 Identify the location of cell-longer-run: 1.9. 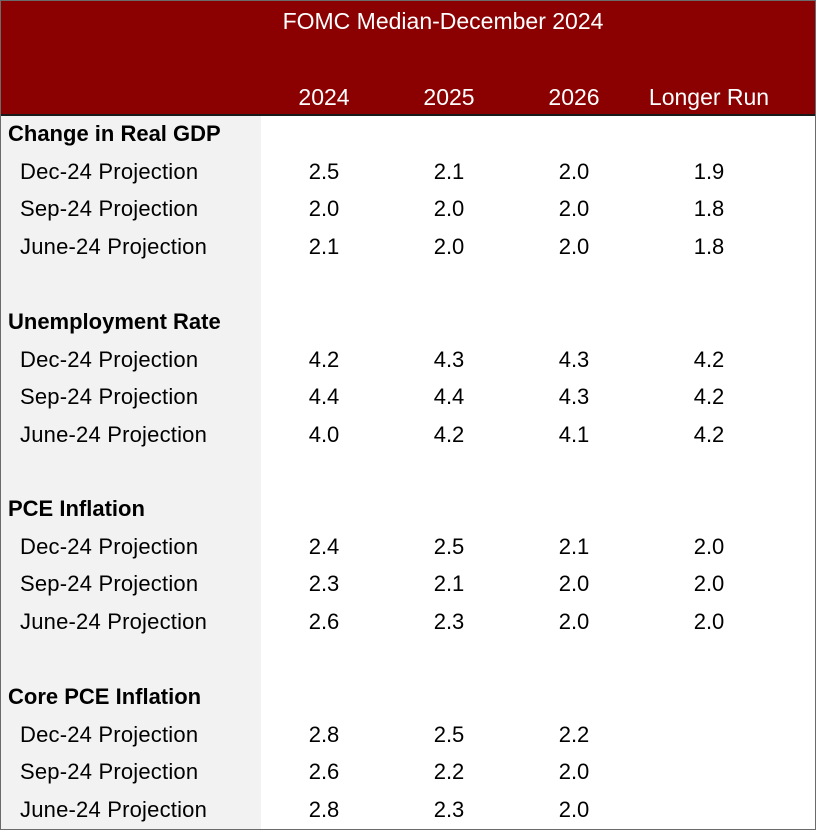
(709, 171).